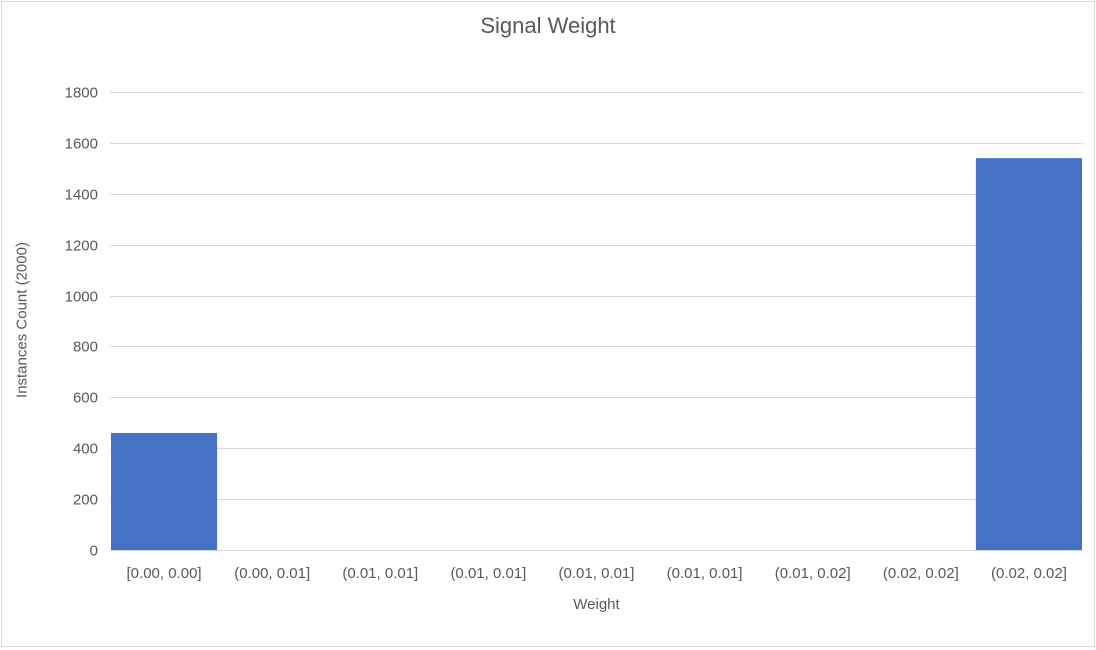  I want to click on x-tick-label: (0.01, 0.02], so click(813, 573).